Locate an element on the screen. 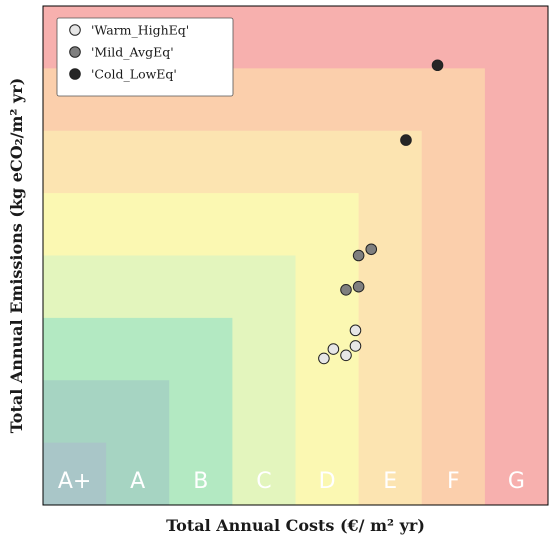 Image resolution: width=550 pixels, height=542 pixels. data-points is located at coordinates (381, 212).